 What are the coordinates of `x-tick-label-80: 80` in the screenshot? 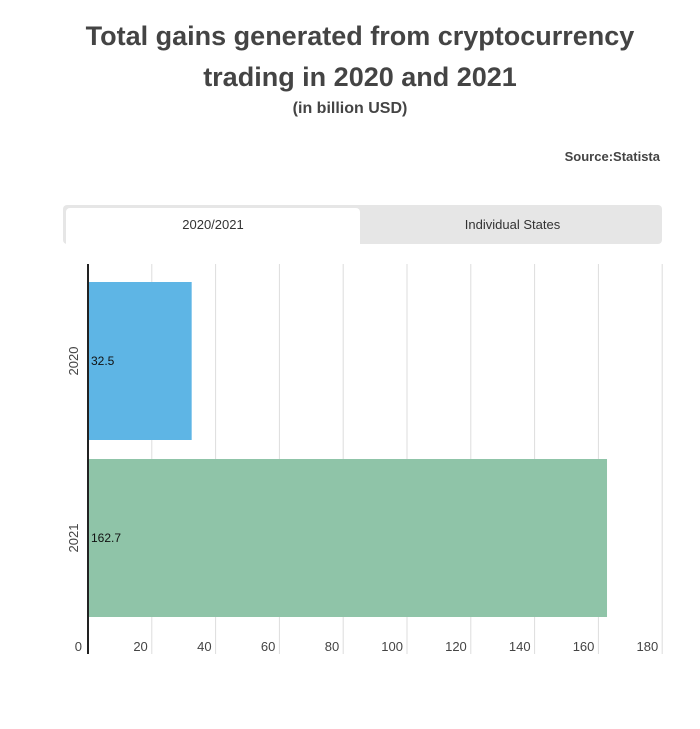 It's located at (332, 646).